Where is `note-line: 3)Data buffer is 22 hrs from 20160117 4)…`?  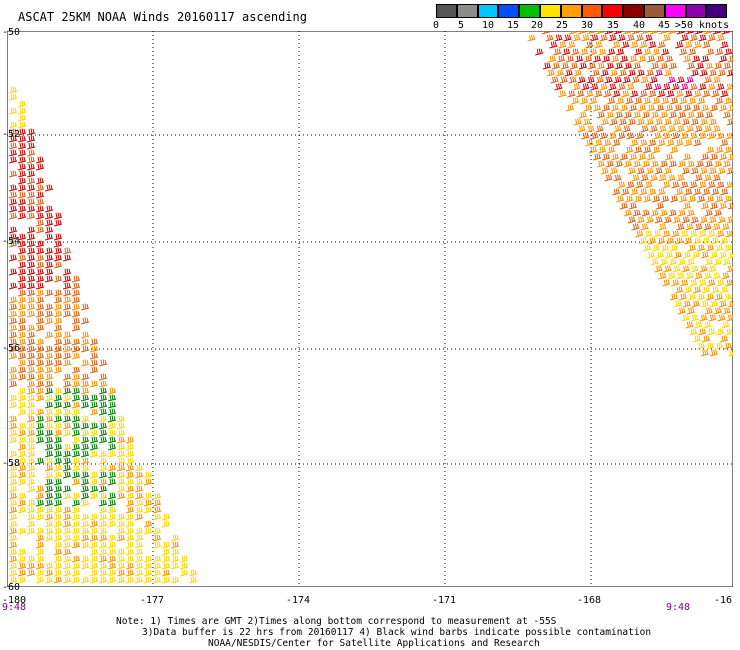 note-line: 3)Data buffer is 22 hrs from 20160117 4)… is located at coordinates (397, 632).